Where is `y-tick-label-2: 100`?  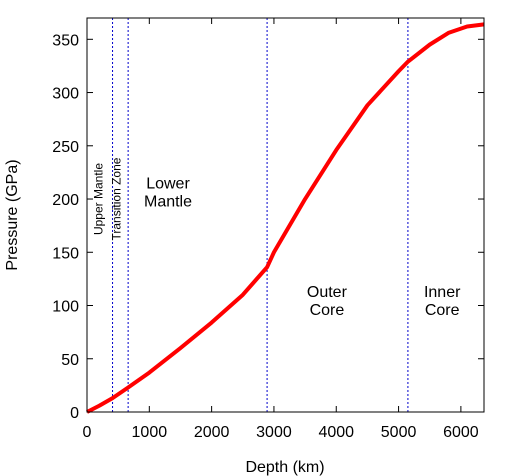
y-tick-label-2: 100 is located at coordinates (65, 307).